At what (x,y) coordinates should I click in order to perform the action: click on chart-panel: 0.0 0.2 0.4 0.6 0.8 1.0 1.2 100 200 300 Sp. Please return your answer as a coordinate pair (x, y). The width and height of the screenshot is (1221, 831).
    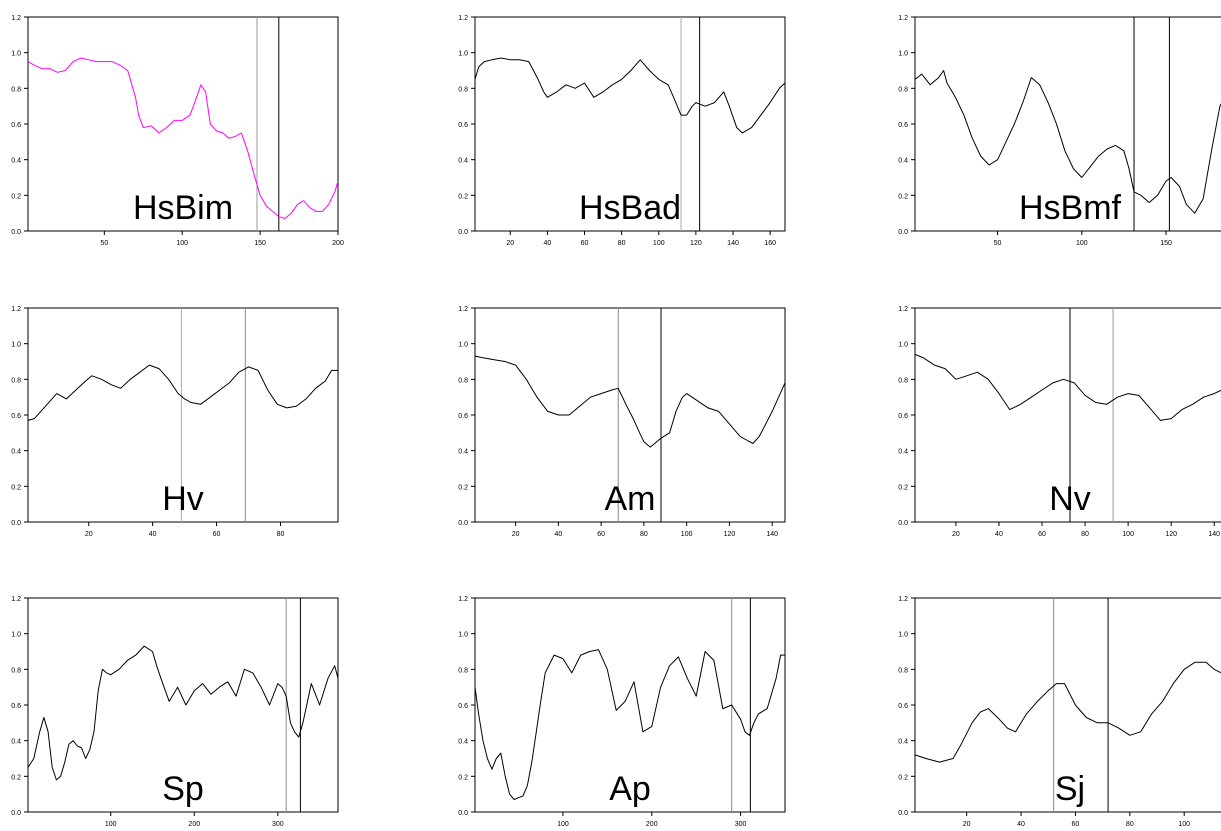
    Looking at the image, I should click on (175, 712).